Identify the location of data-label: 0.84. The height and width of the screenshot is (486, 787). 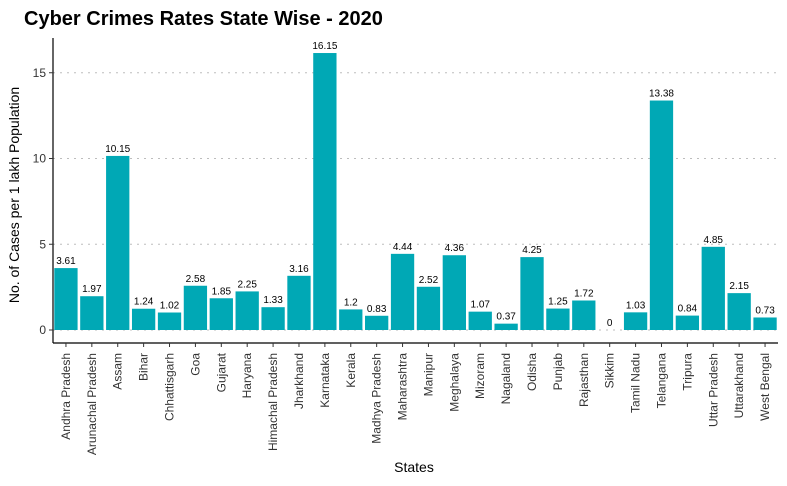
(688, 309).